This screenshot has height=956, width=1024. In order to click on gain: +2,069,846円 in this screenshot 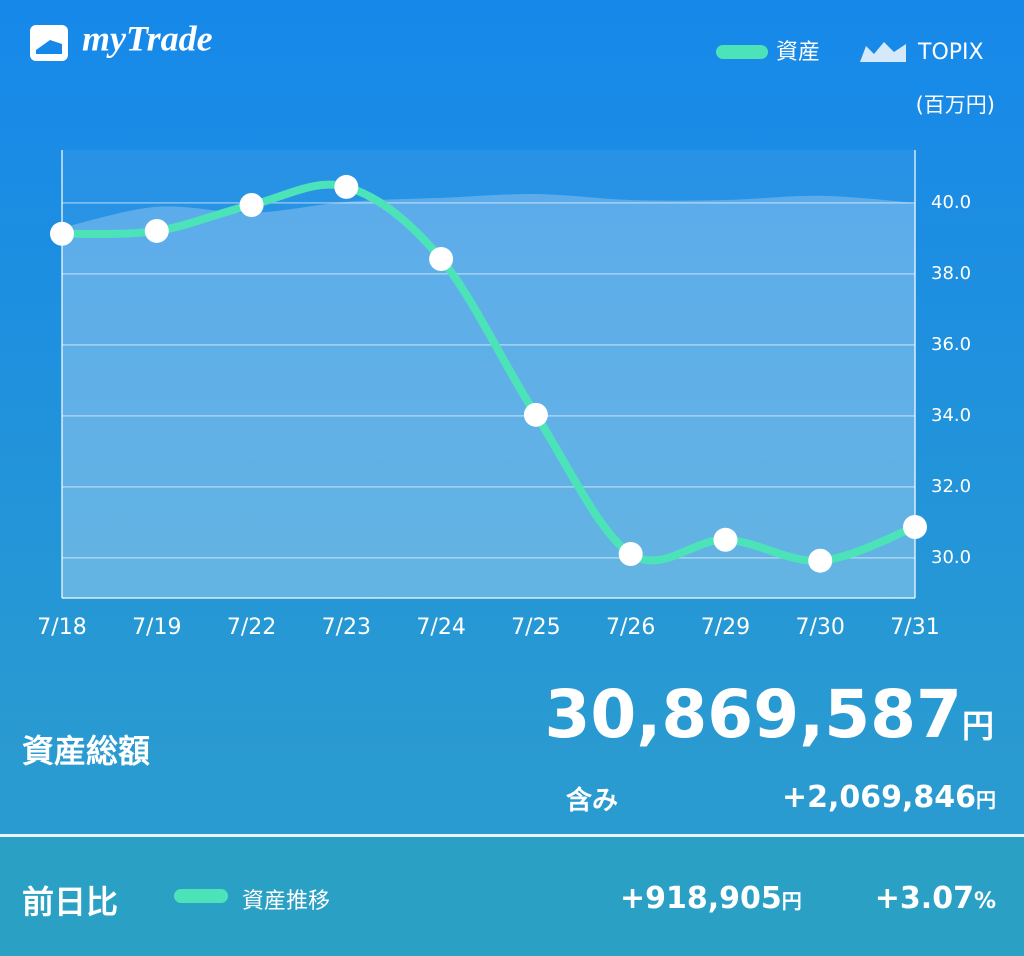, I will do `click(889, 797)`.